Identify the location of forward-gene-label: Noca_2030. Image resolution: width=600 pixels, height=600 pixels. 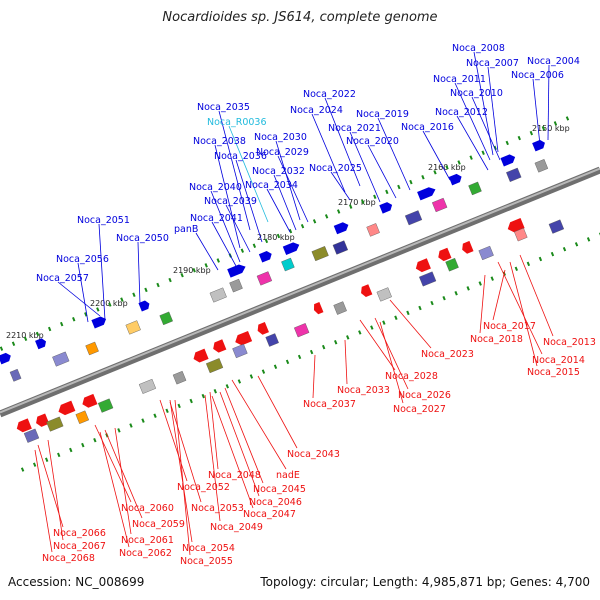
(280, 137).